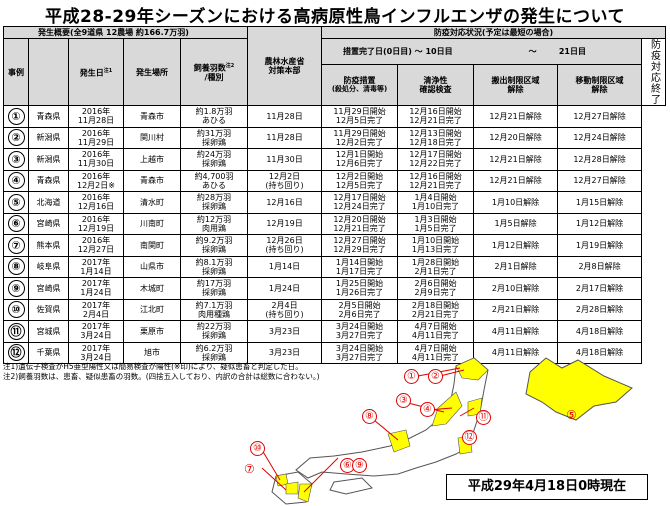  Describe the element at coordinates (403, 400) in the screenshot. I see `marker-3: ③` at that location.